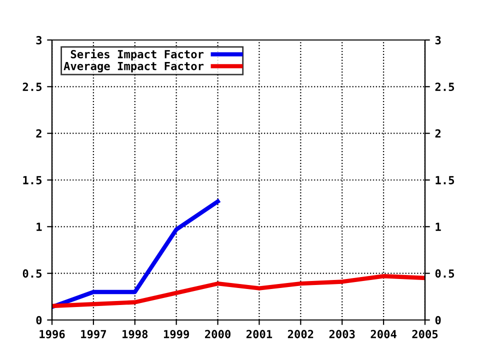 This screenshot has height=350, width=480. Describe the element at coordinates (301, 334) in the screenshot. I see `x-tick-label: 2002` at that location.